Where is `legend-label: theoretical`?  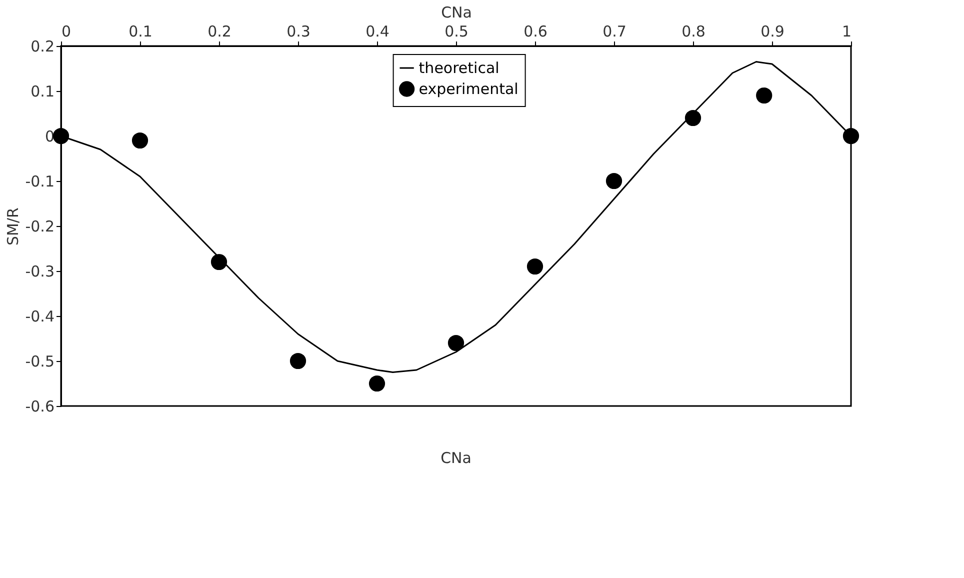 legend-label: theoretical is located at coordinates (459, 68).